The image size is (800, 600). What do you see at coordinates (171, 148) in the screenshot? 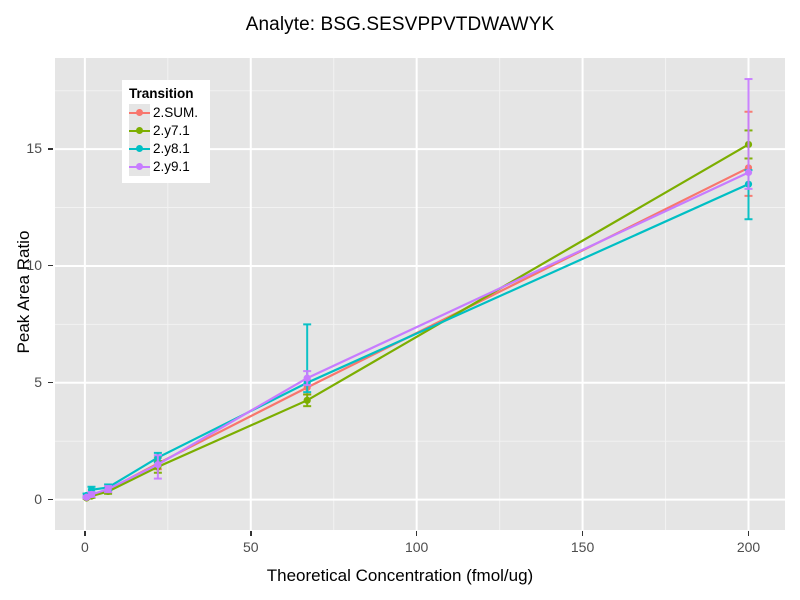
I see `legend-item-label: 2.y8.1` at bounding box center [171, 148].